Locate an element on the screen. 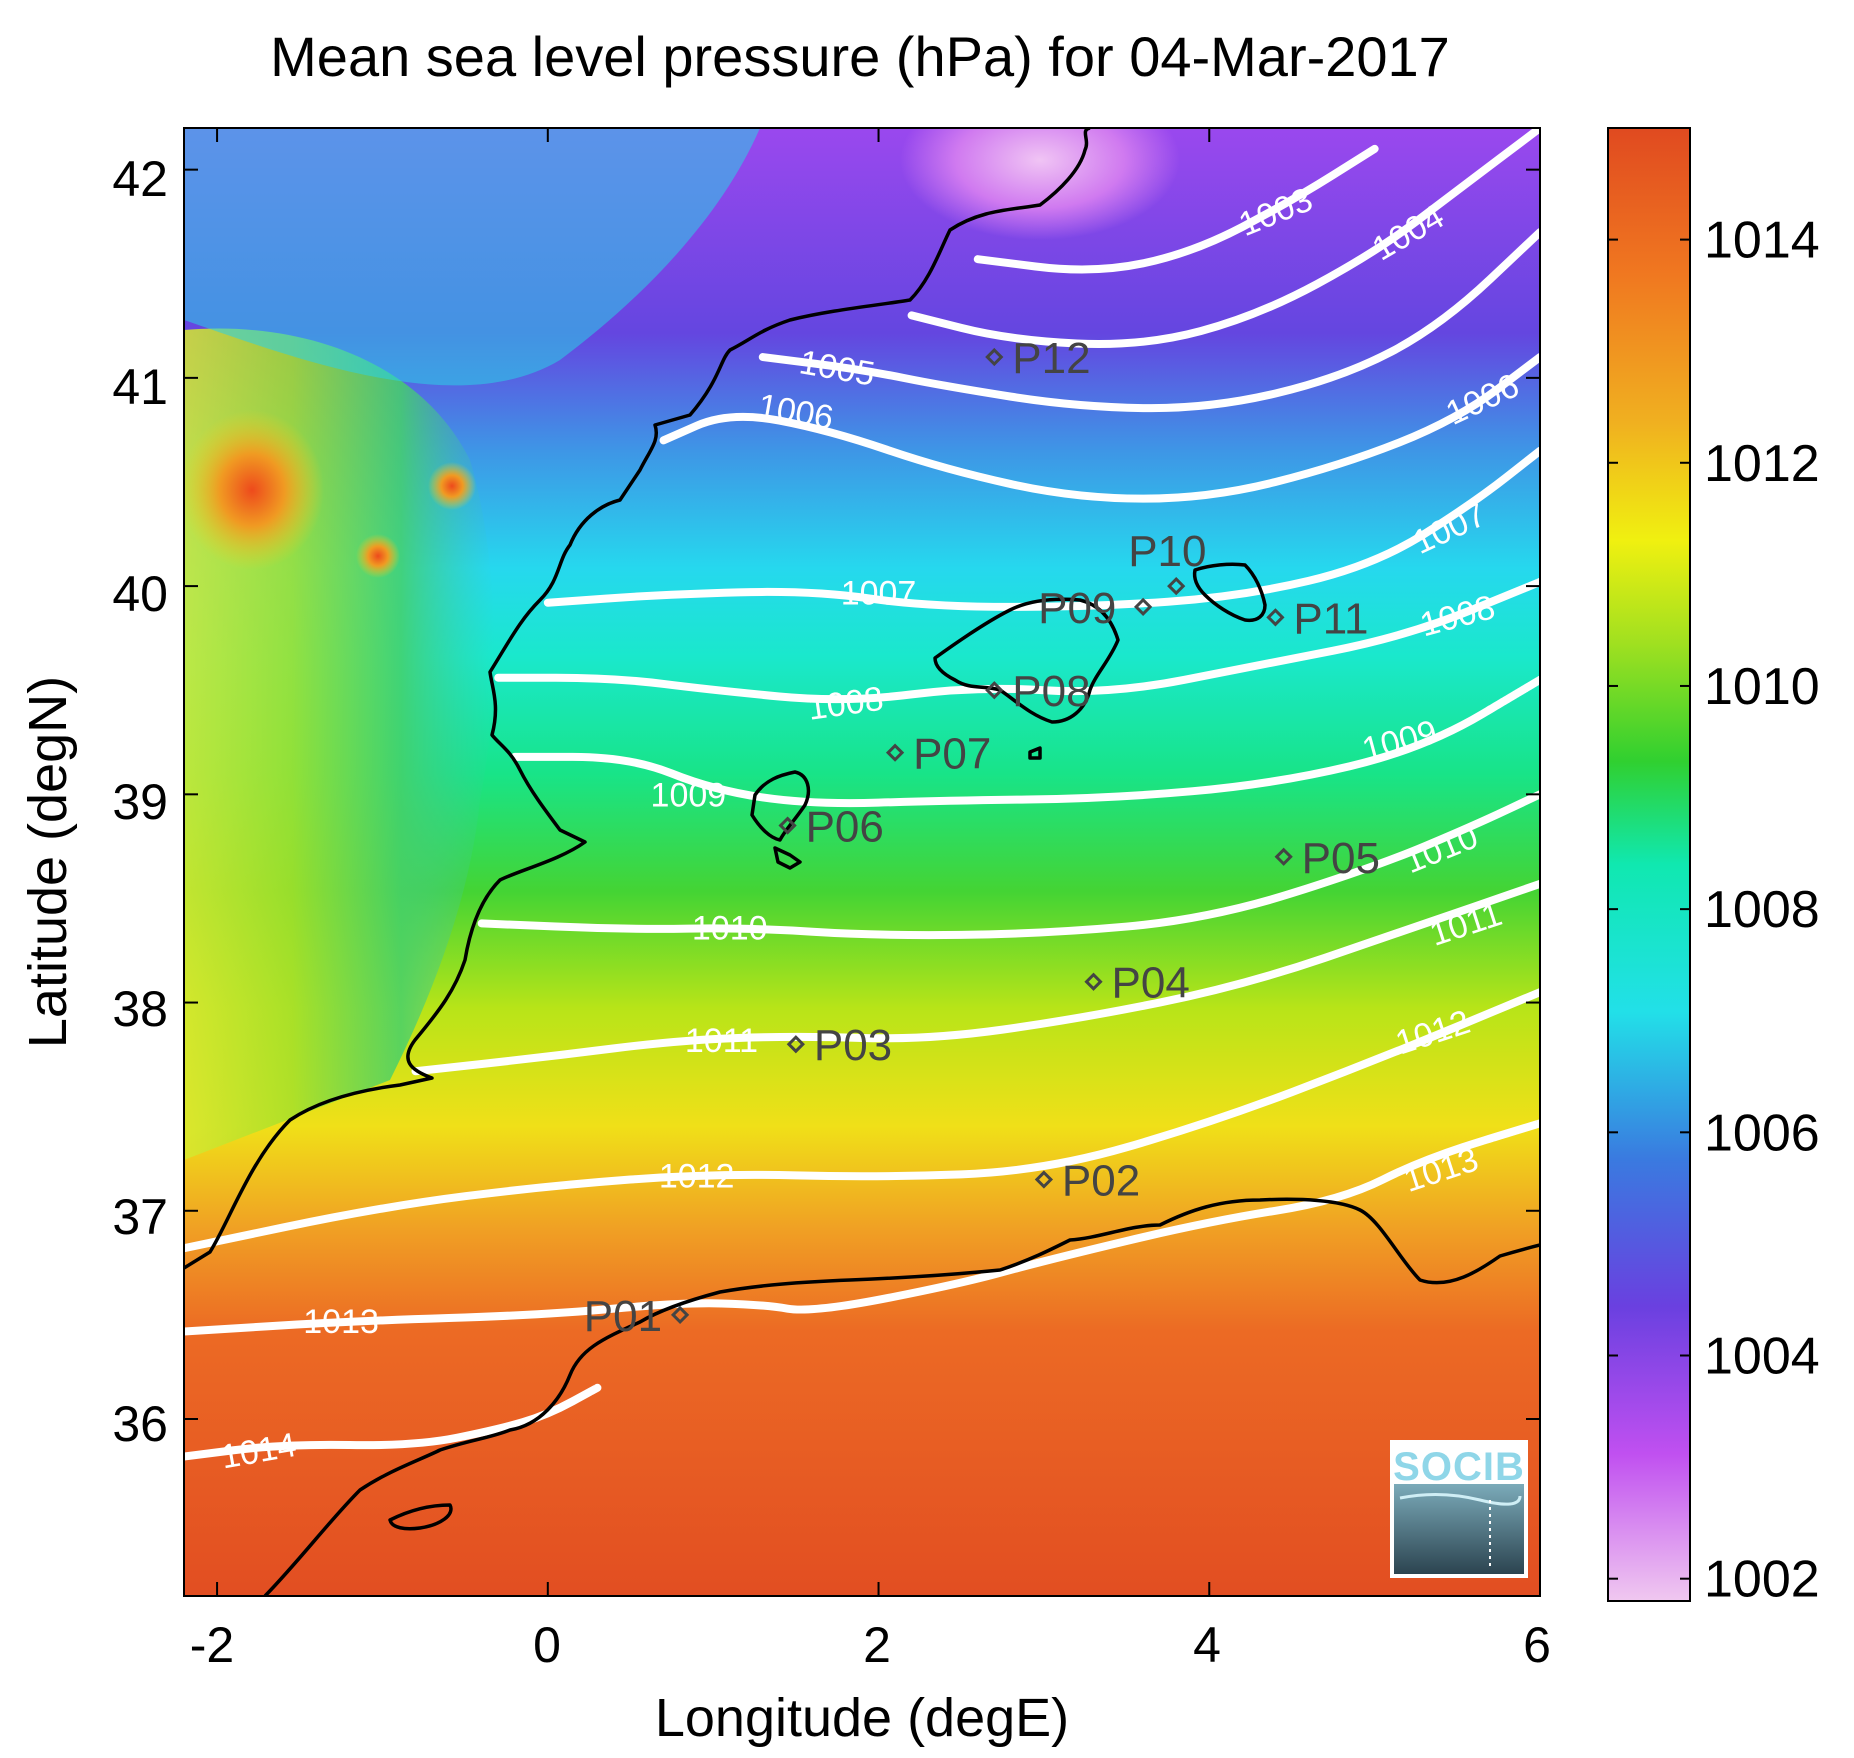  station-p12: P12 is located at coordinates (1038, 358).